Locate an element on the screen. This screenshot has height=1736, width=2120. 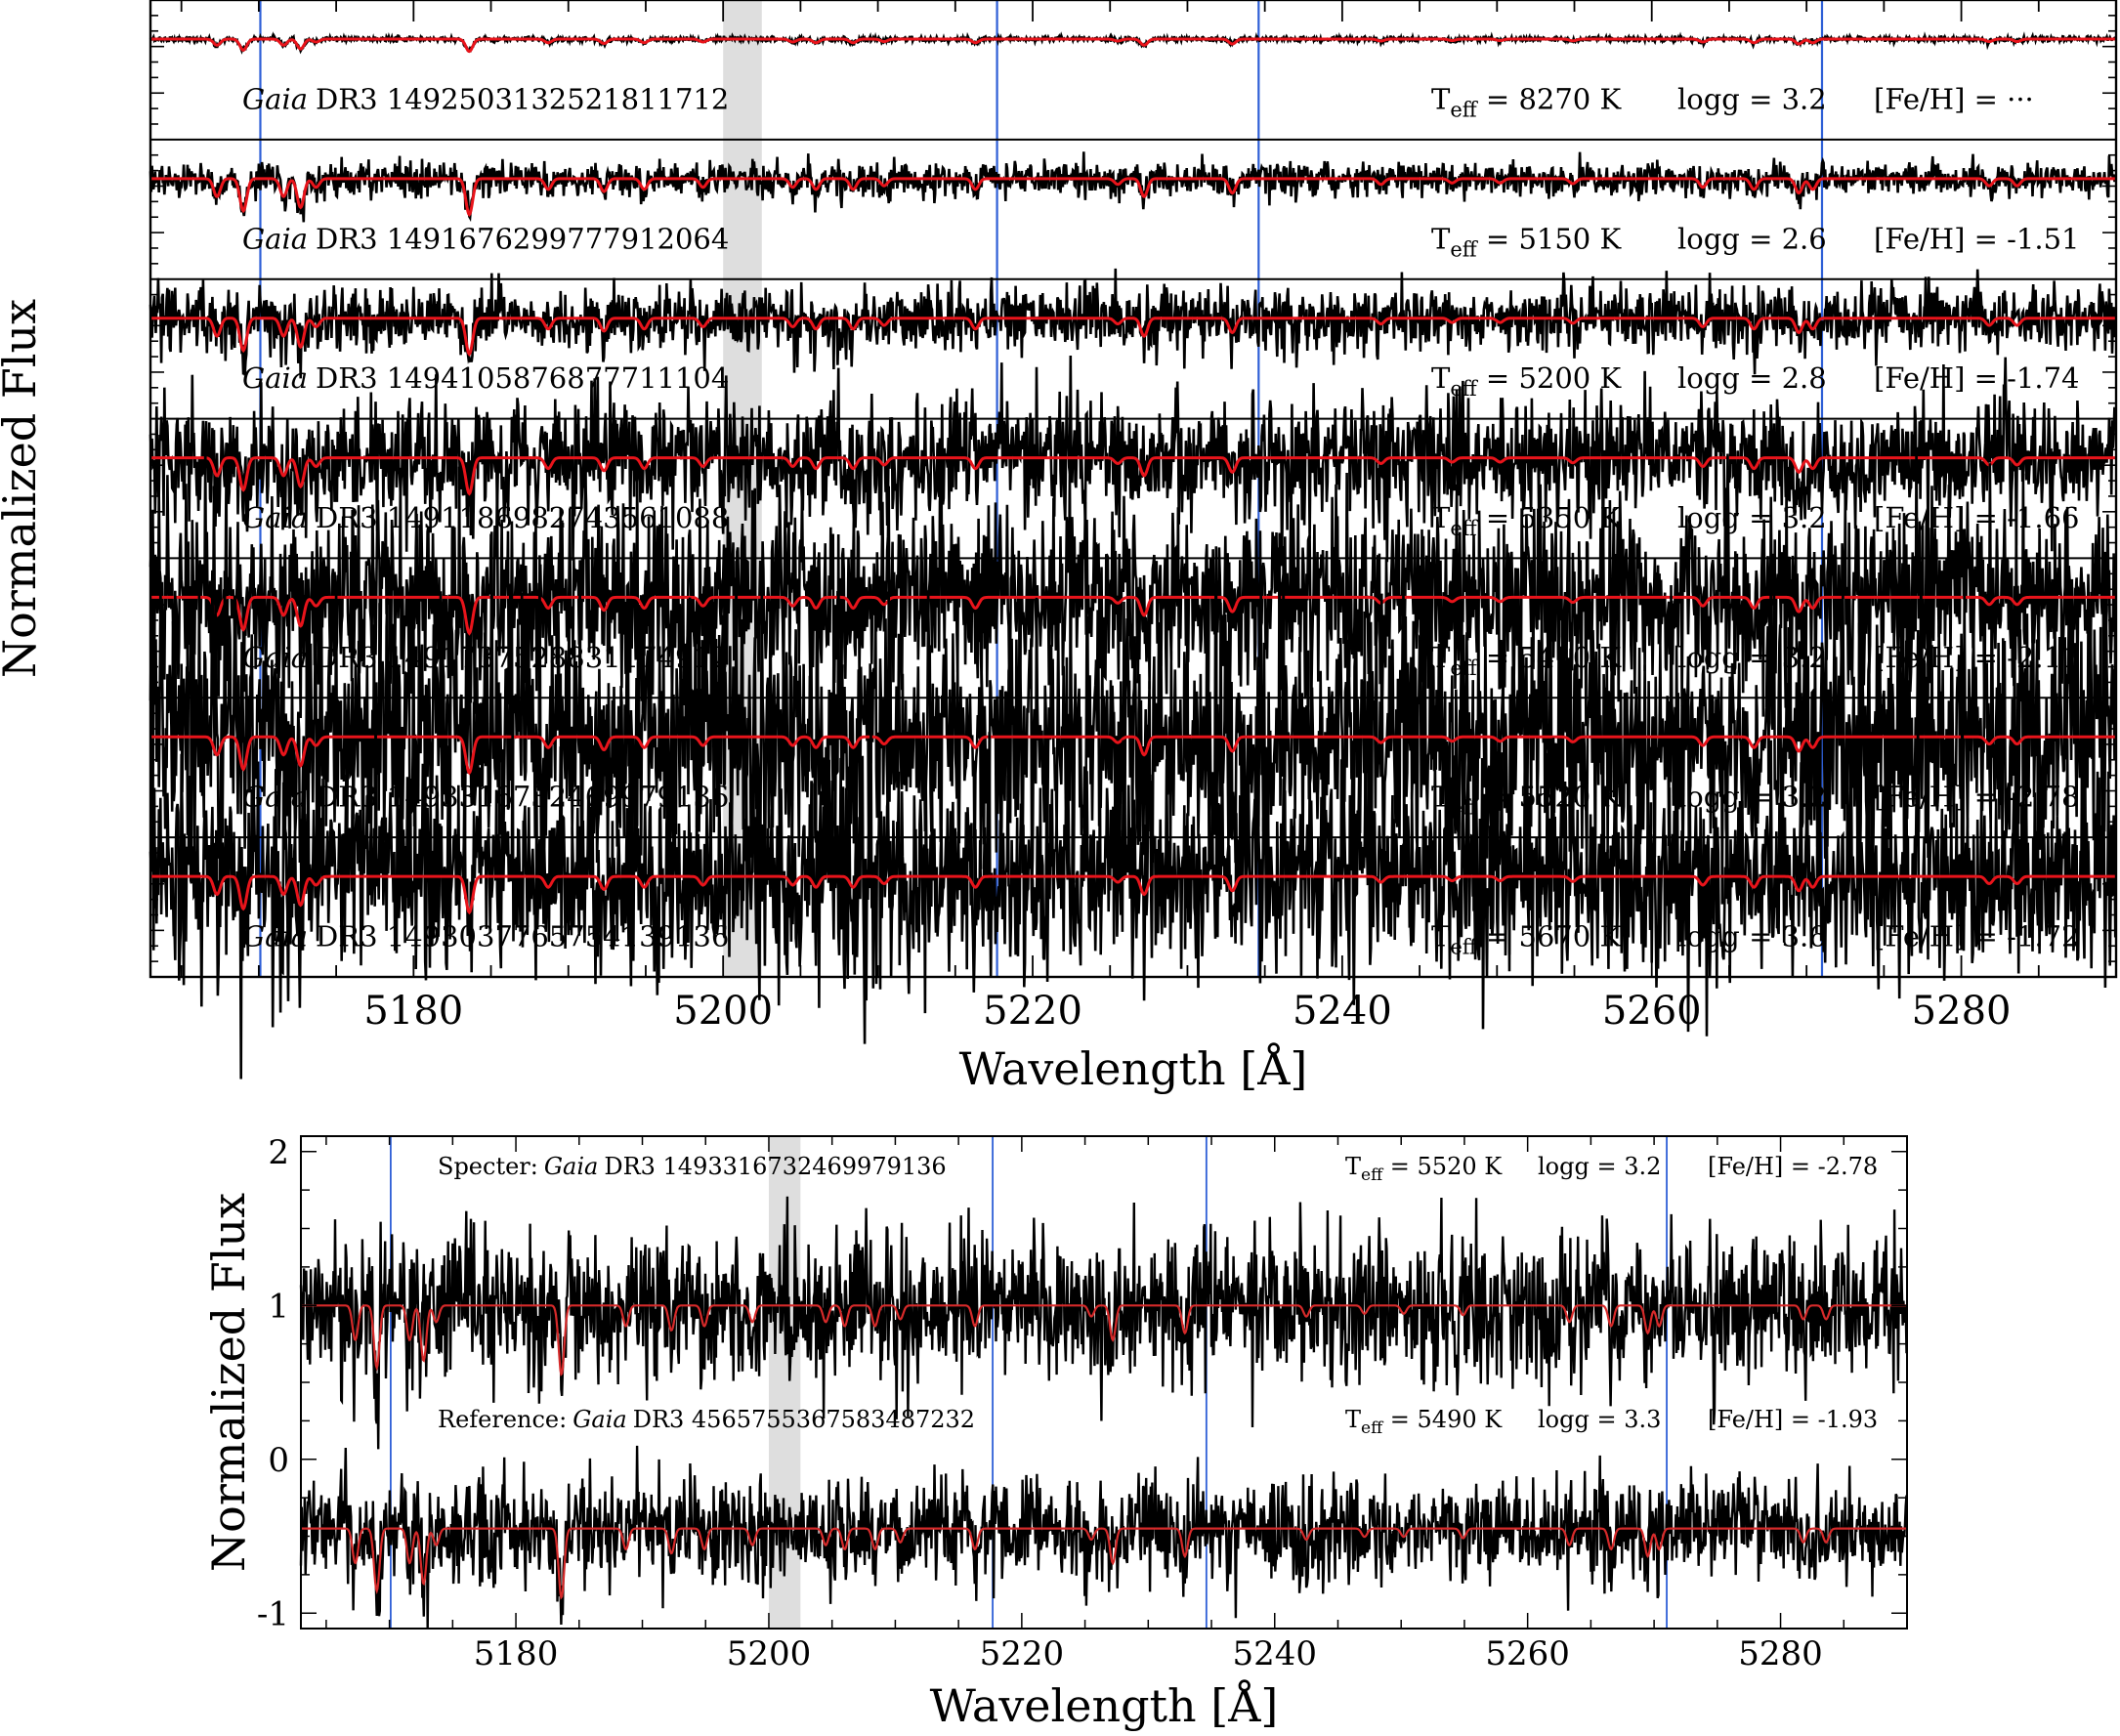
teff-label: Teff = 5150 K is located at coordinates (1526, 241).